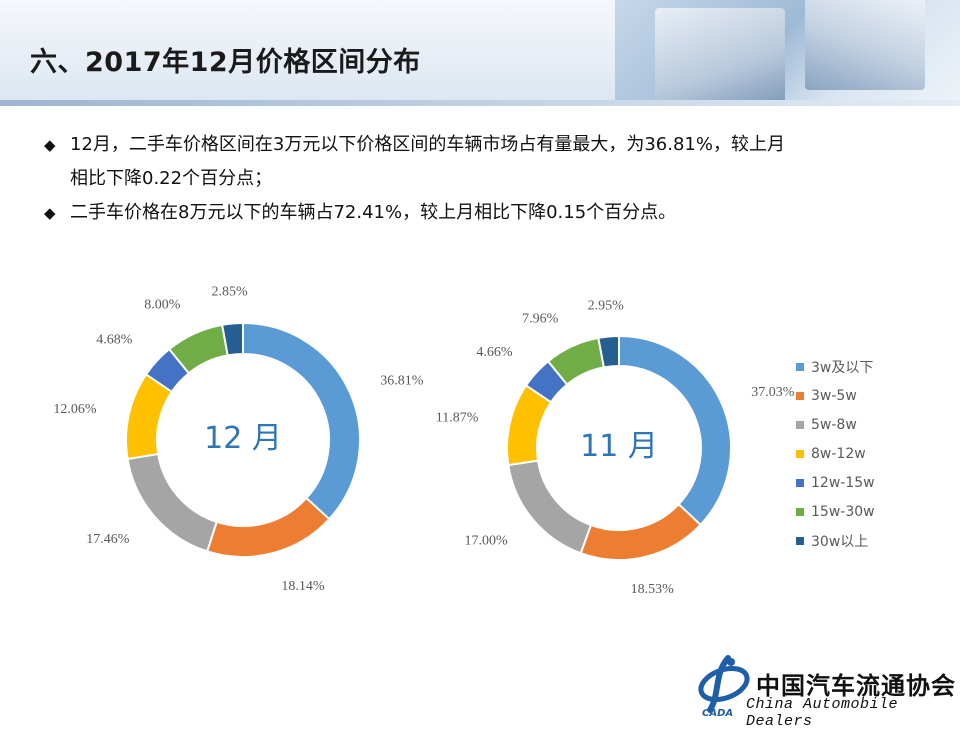 This screenshot has width=960, height=730. I want to click on bullet-text: 二手车价格在8万元以下的车辆占72.41%，较上月相比下降0.15个百分点。, so click(373, 212).